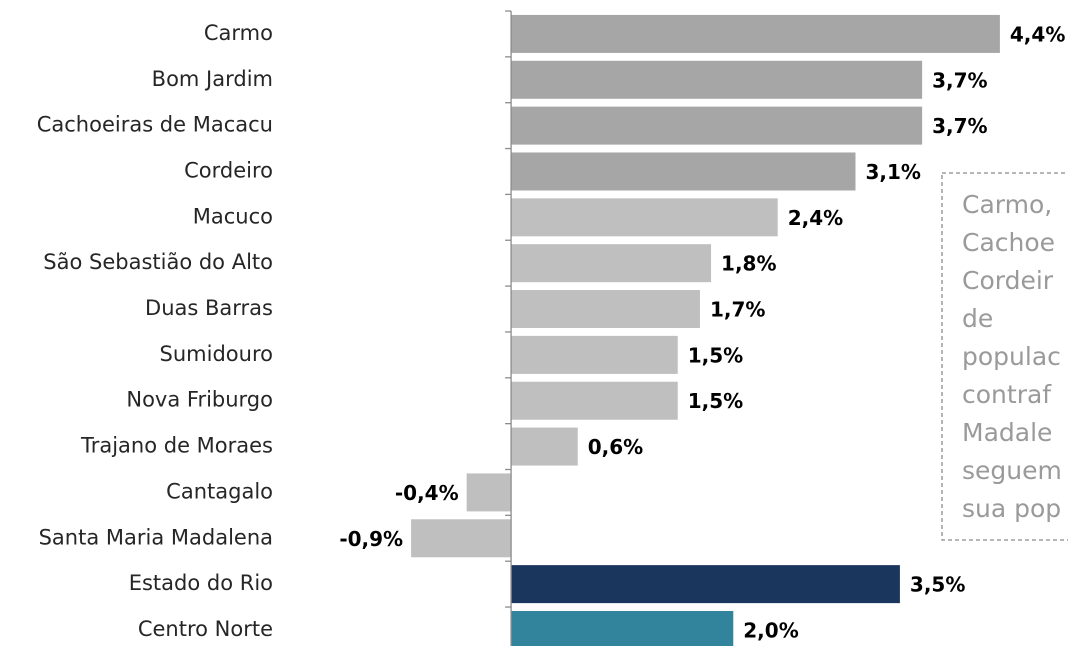  What do you see at coordinates (815, 218) in the screenshot?
I see `value-label: 2,4%` at bounding box center [815, 218].